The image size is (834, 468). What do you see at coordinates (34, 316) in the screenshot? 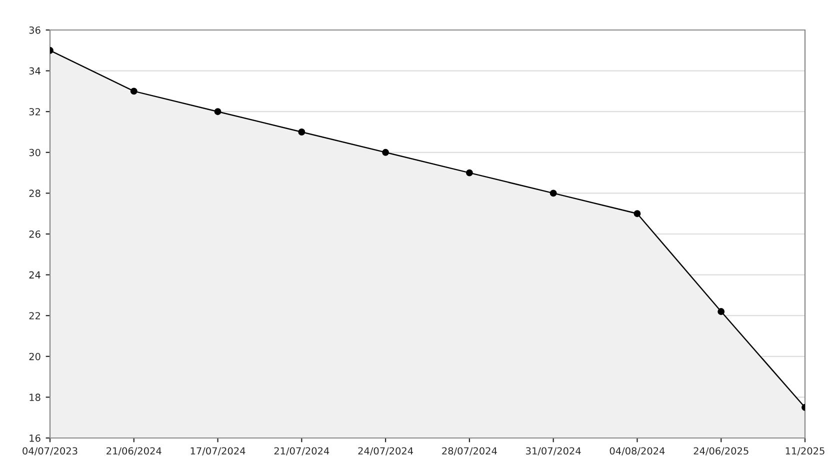
I see `y-tick-label: 22` at bounding box center [34, 316].